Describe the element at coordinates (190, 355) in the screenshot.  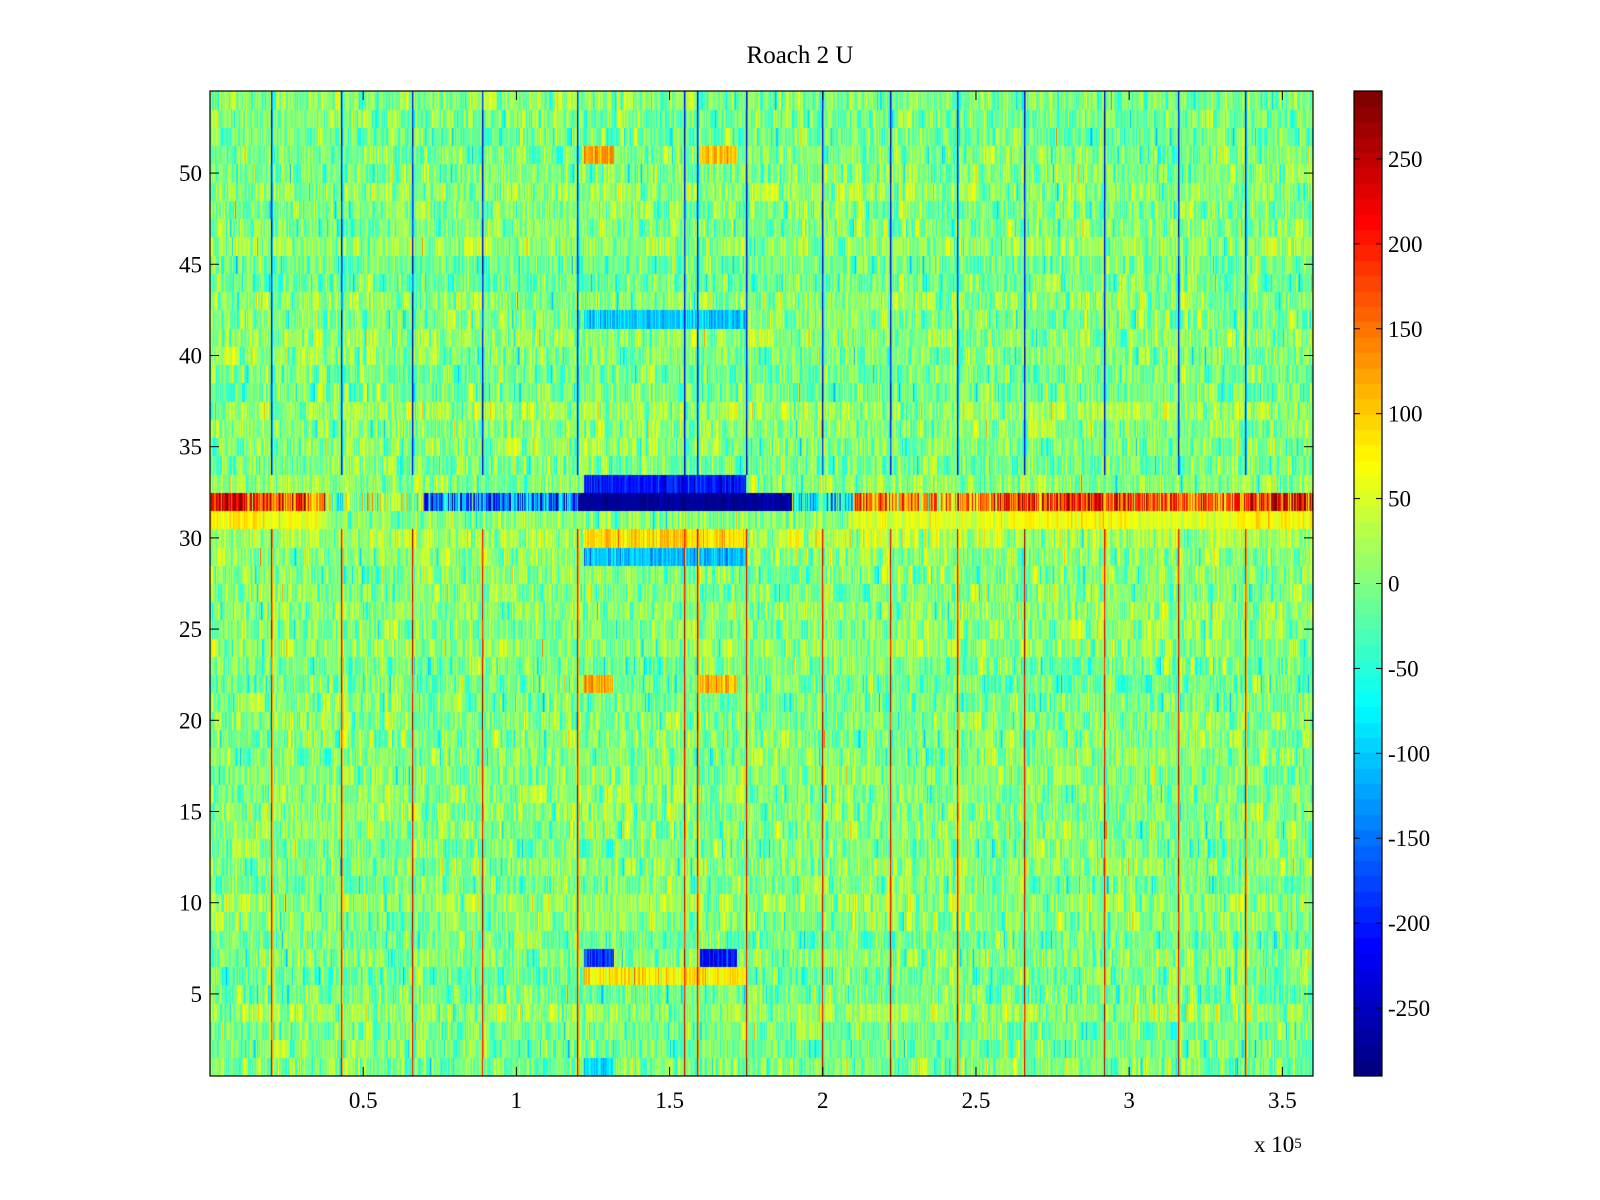
I see `y-tick-label: 40` at that location.